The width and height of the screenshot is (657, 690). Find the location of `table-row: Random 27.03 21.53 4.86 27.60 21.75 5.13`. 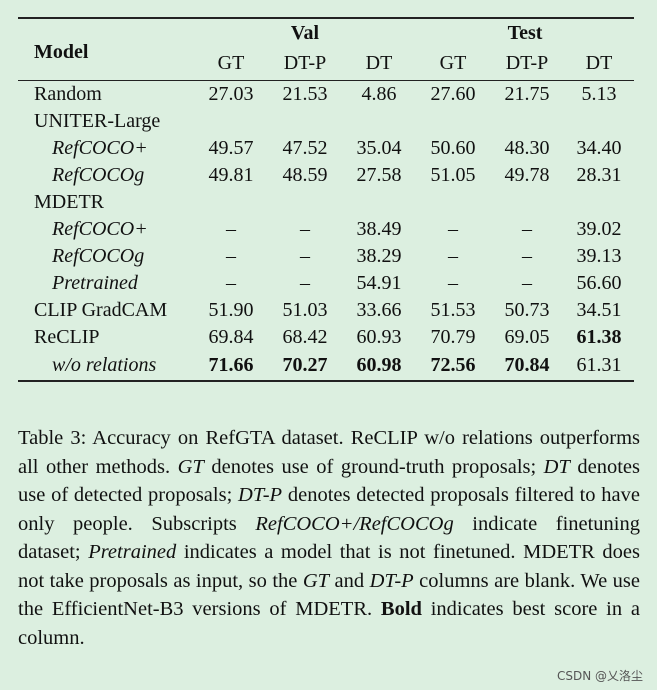

table-row: Random 27.03 21.53 4.86 27.60 21.75 5.13 is located at coordinates (326, 94).